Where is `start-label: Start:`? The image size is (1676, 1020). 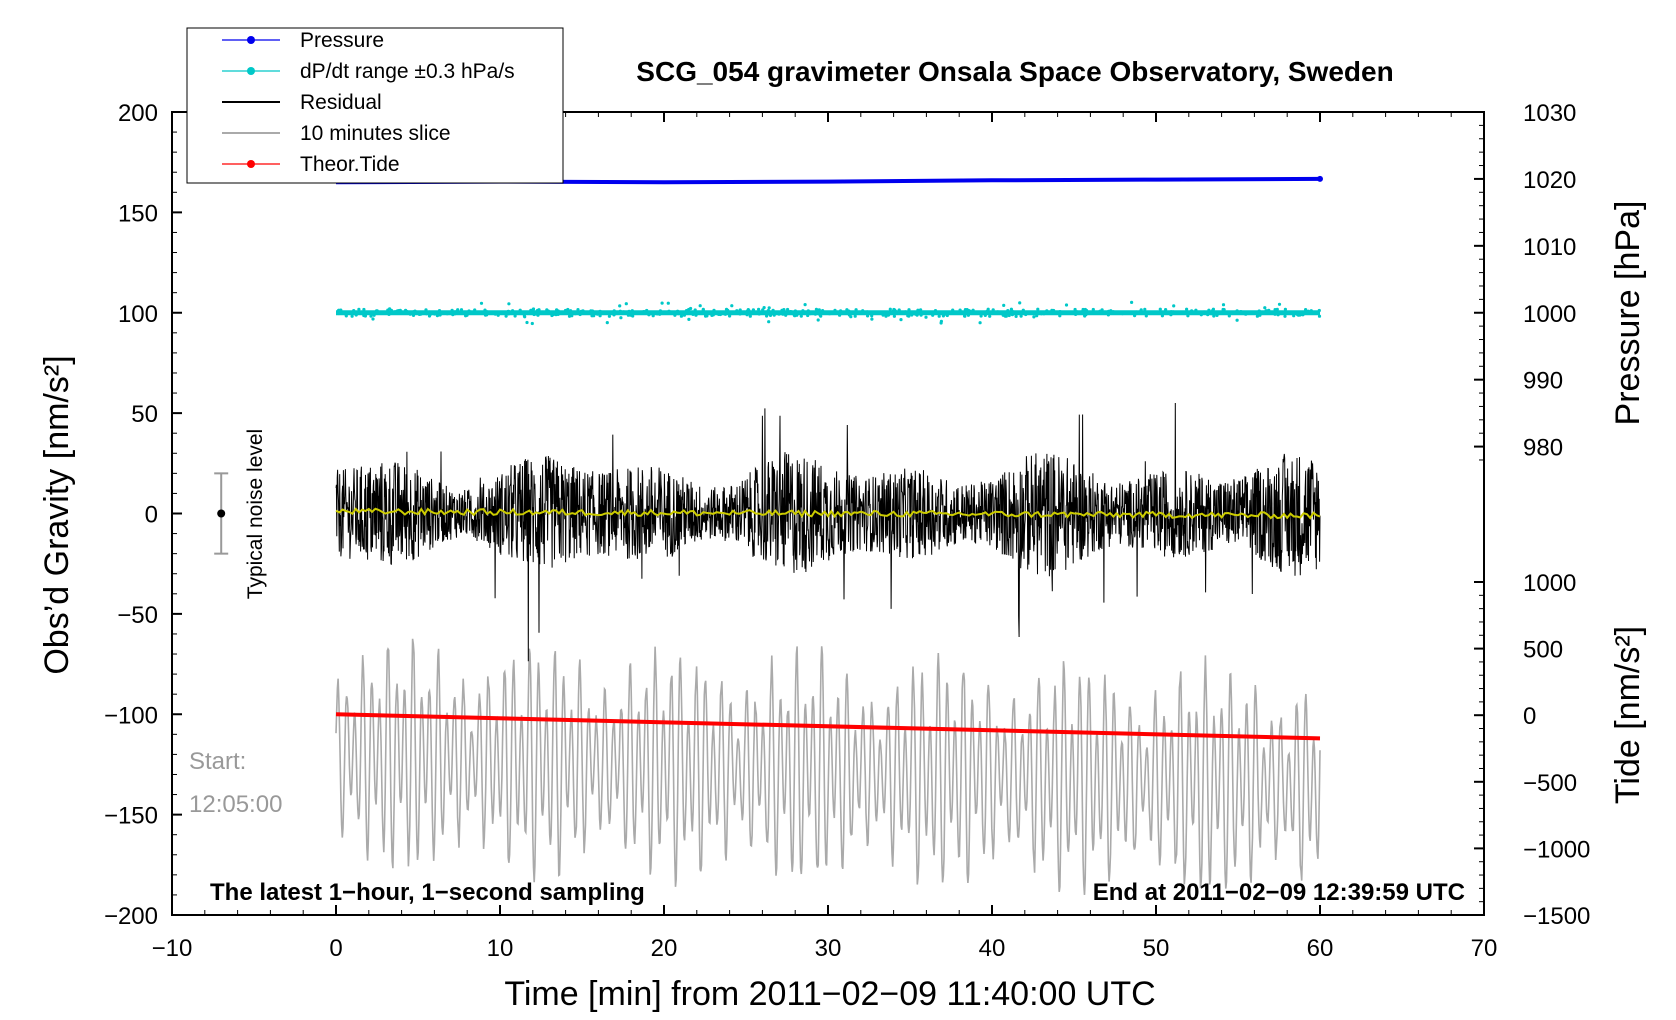 start-label: Start: is located at coordinates (217, 761).